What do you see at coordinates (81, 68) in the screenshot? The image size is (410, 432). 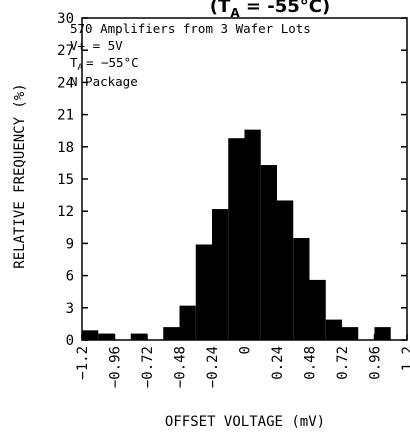 I see `annotation-ta-subscript: A` at bounding box center [81, 68].